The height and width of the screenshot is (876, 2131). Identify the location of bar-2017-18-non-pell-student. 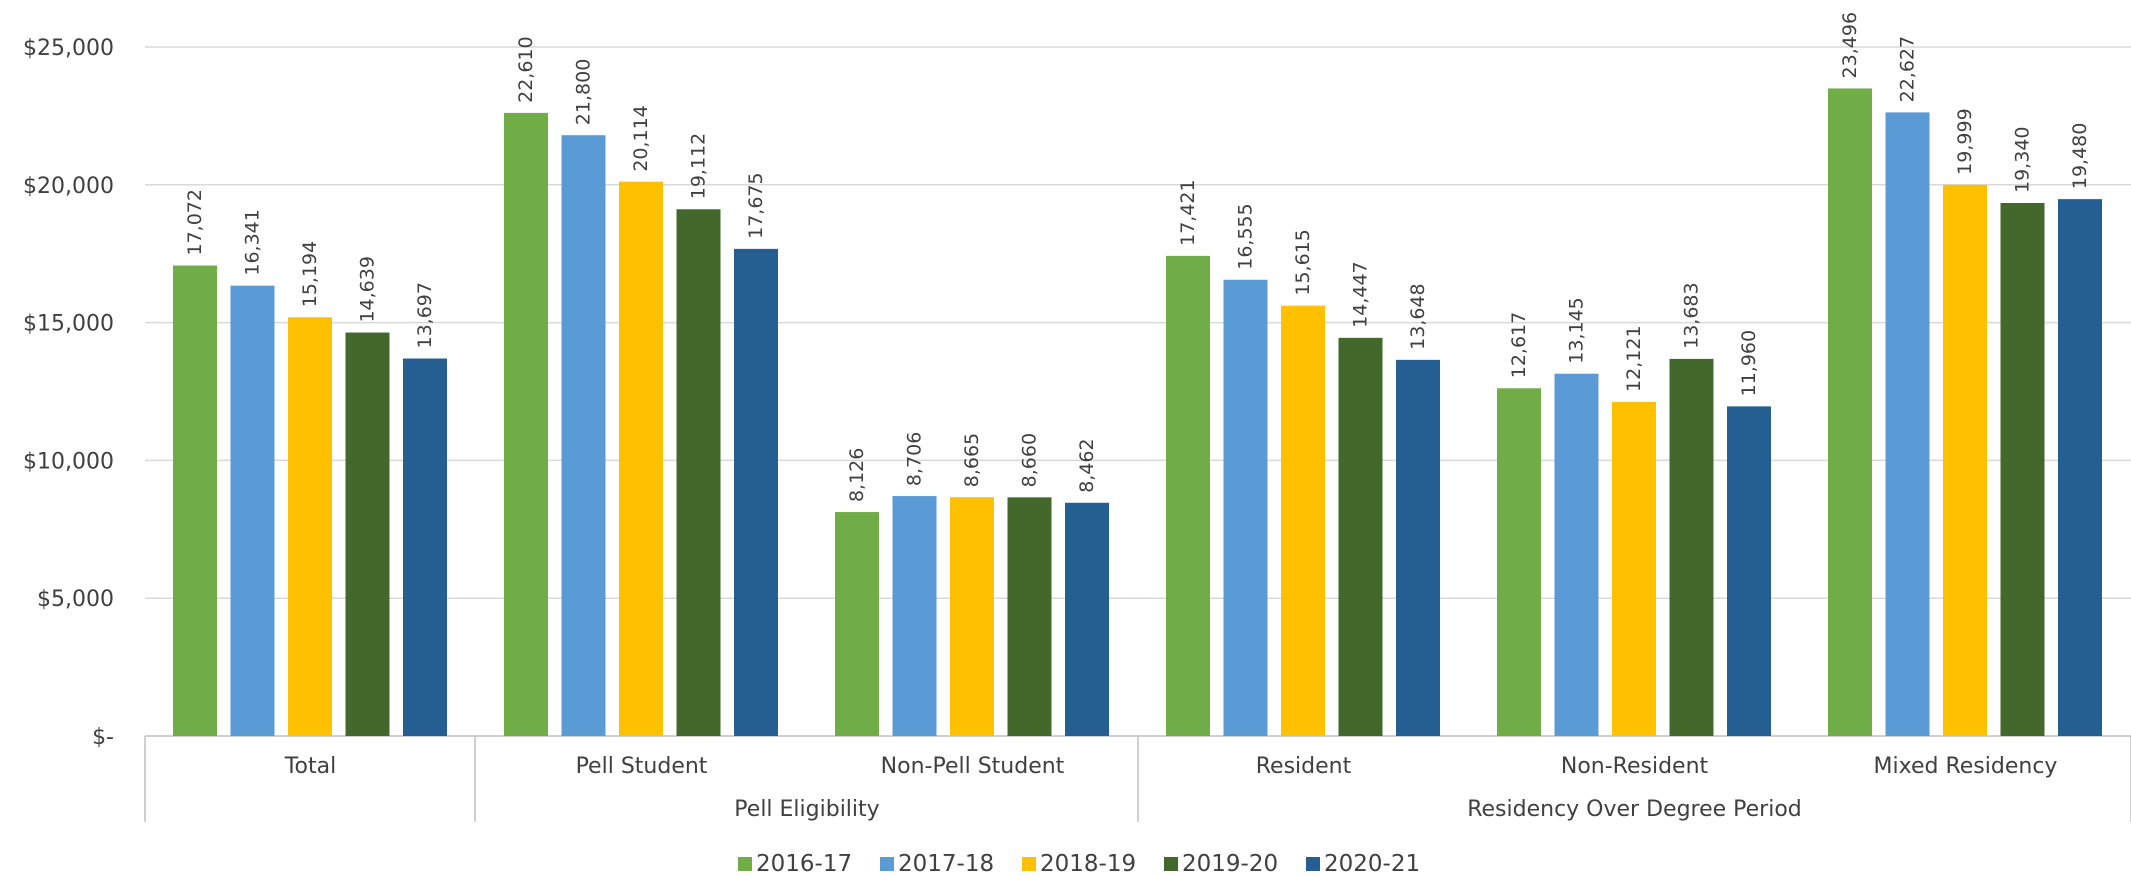
(914, 616).